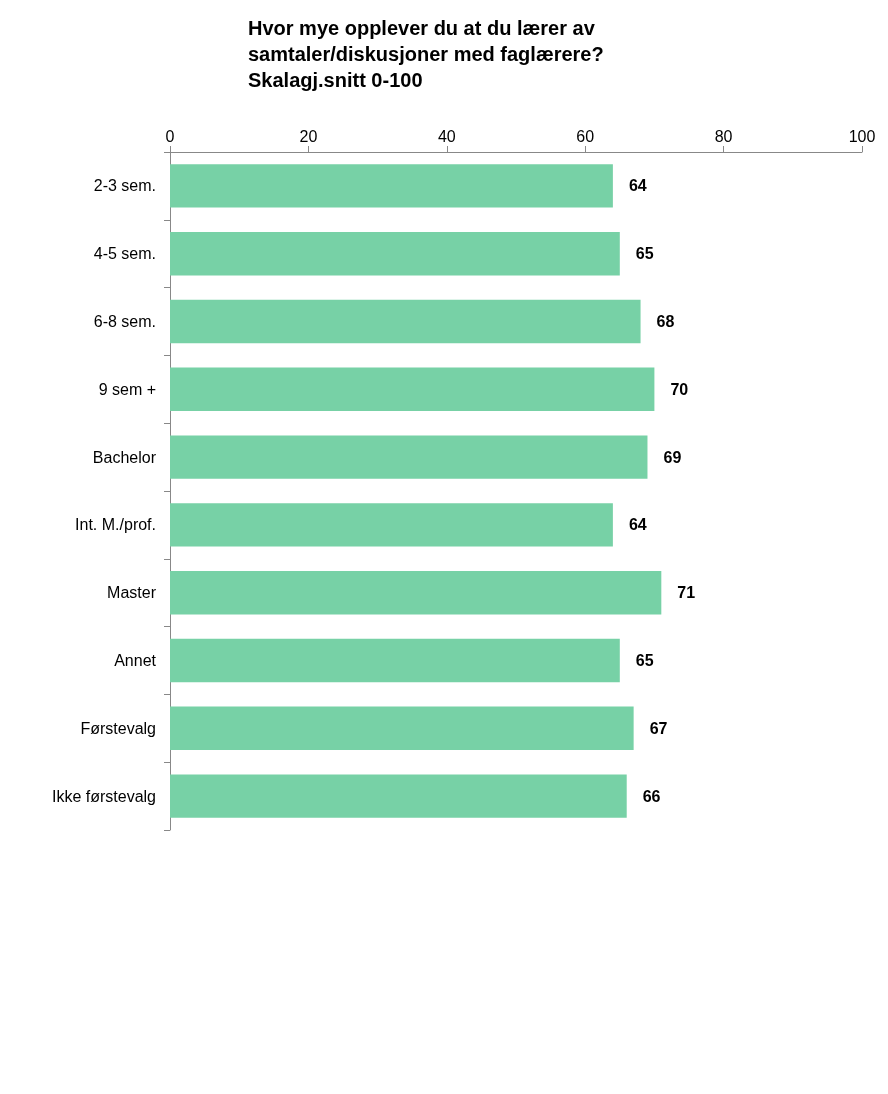  I want to click on x-tick-label: 60, so click(585, 136).